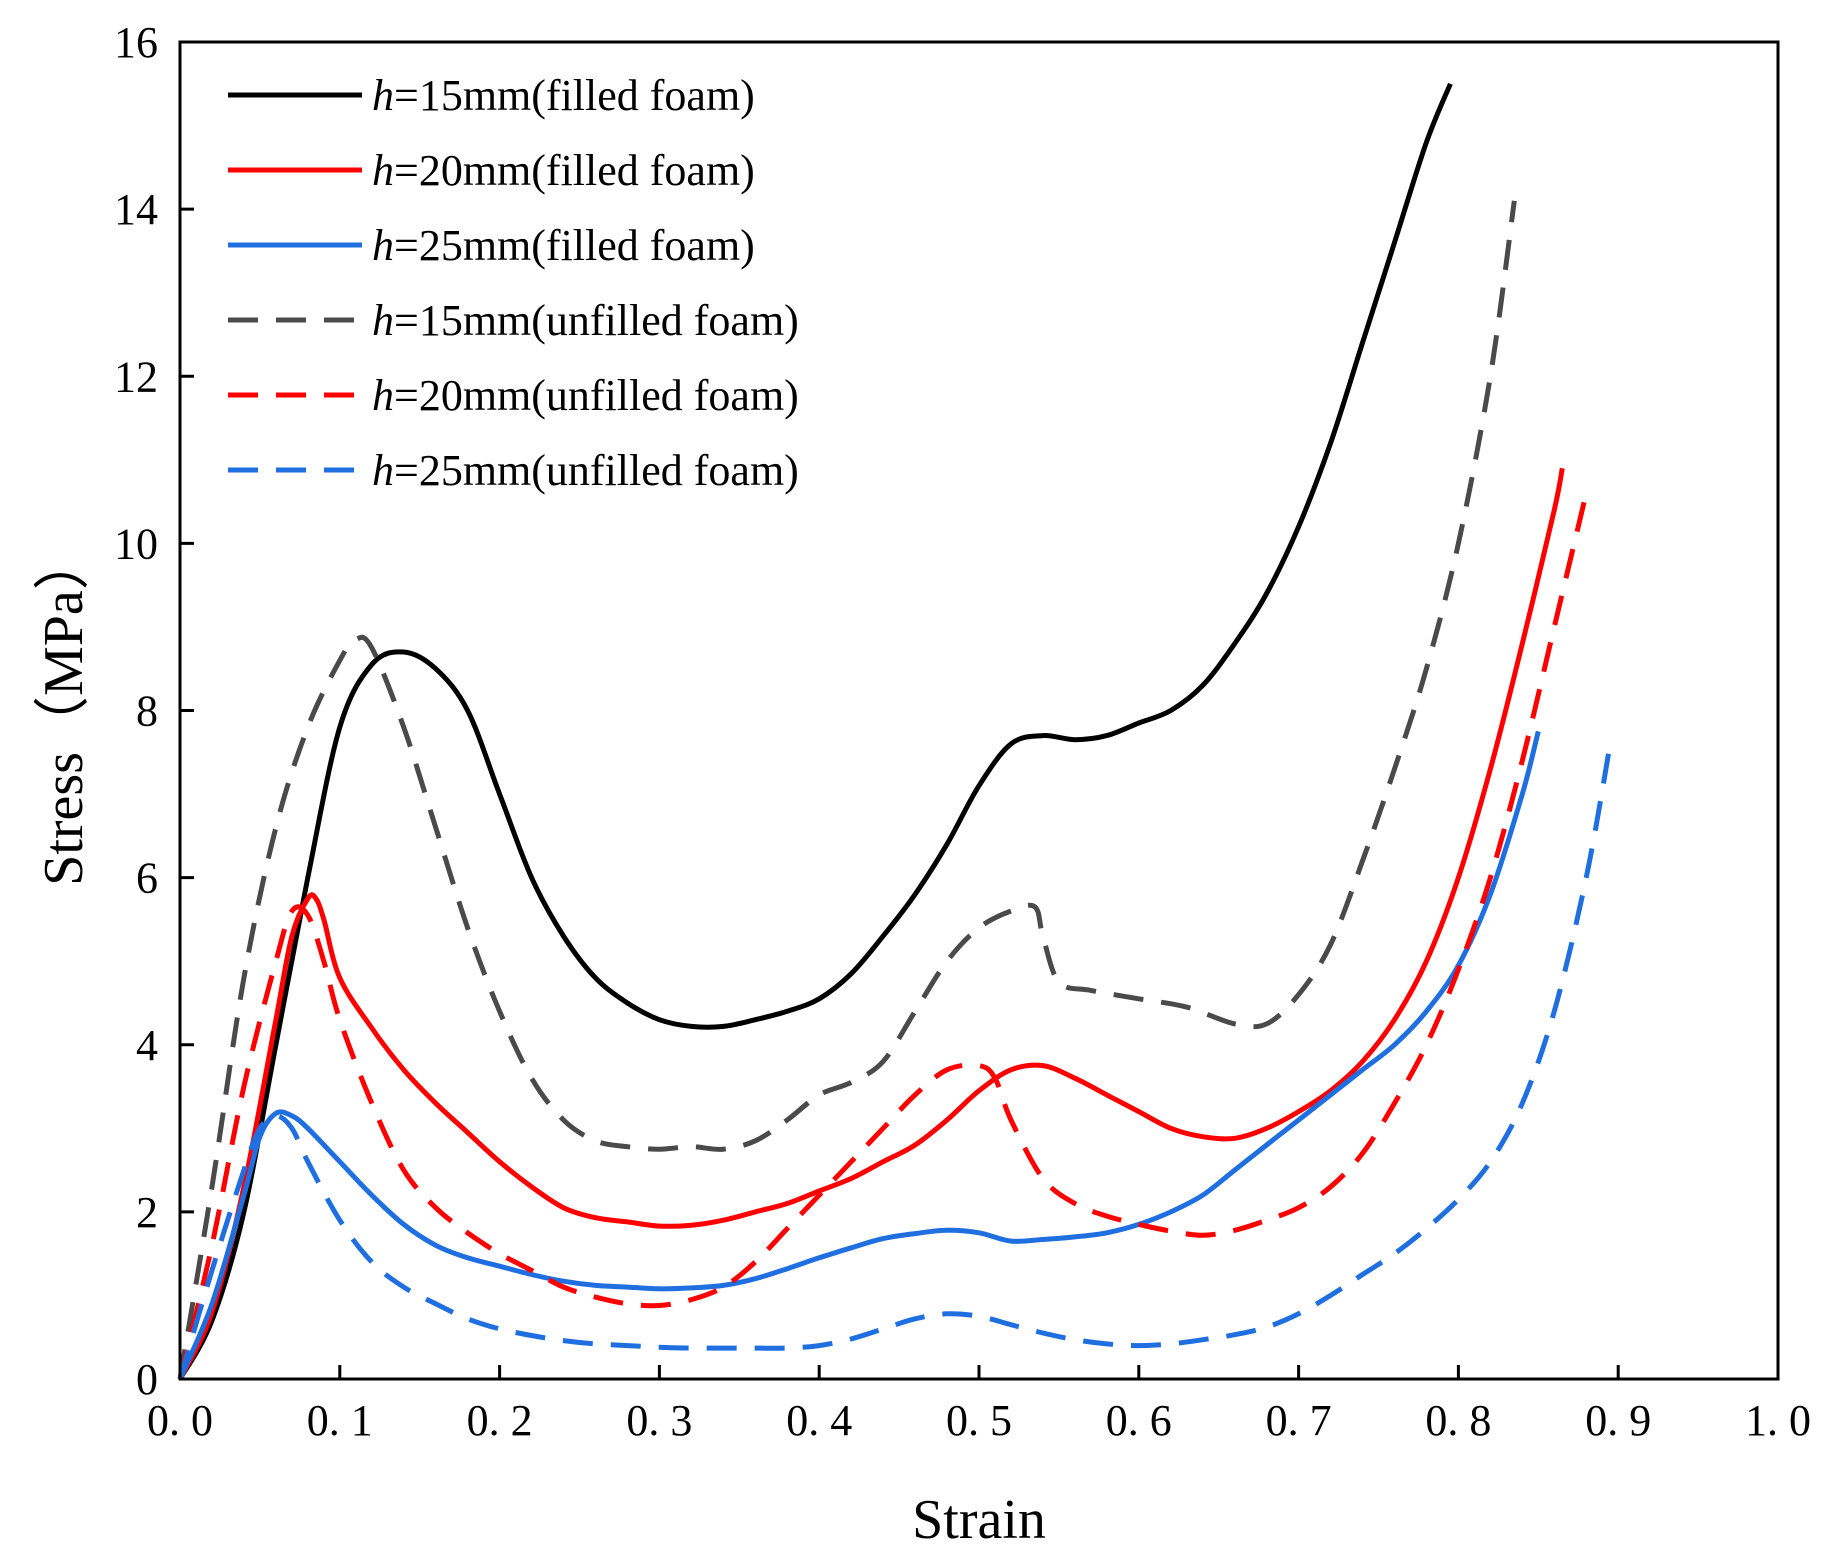  I want to click on legend-text: =15mm(unfilled foam), so click(596, 320).